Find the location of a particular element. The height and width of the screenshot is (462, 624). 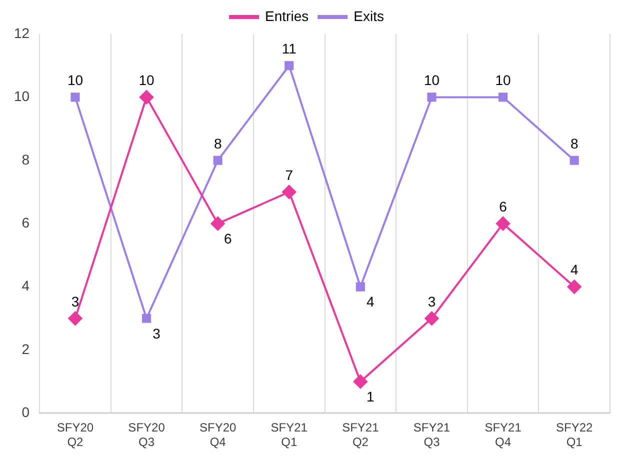

x-tick-label: SFY20 Q4 is located at coordinates (217, 435).